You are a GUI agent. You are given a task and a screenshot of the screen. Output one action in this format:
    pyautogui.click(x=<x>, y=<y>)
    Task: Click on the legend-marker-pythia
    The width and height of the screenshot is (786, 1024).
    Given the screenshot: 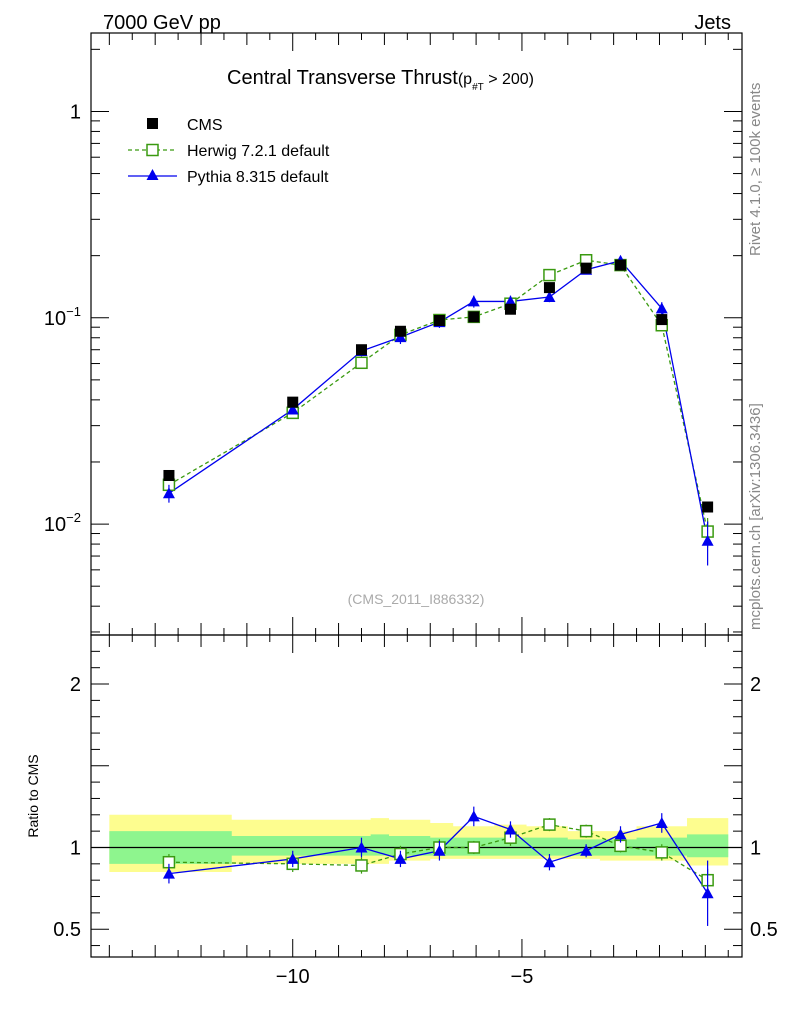 What is the action you would take?
    pyautogui.click(x=152, y=174)
    